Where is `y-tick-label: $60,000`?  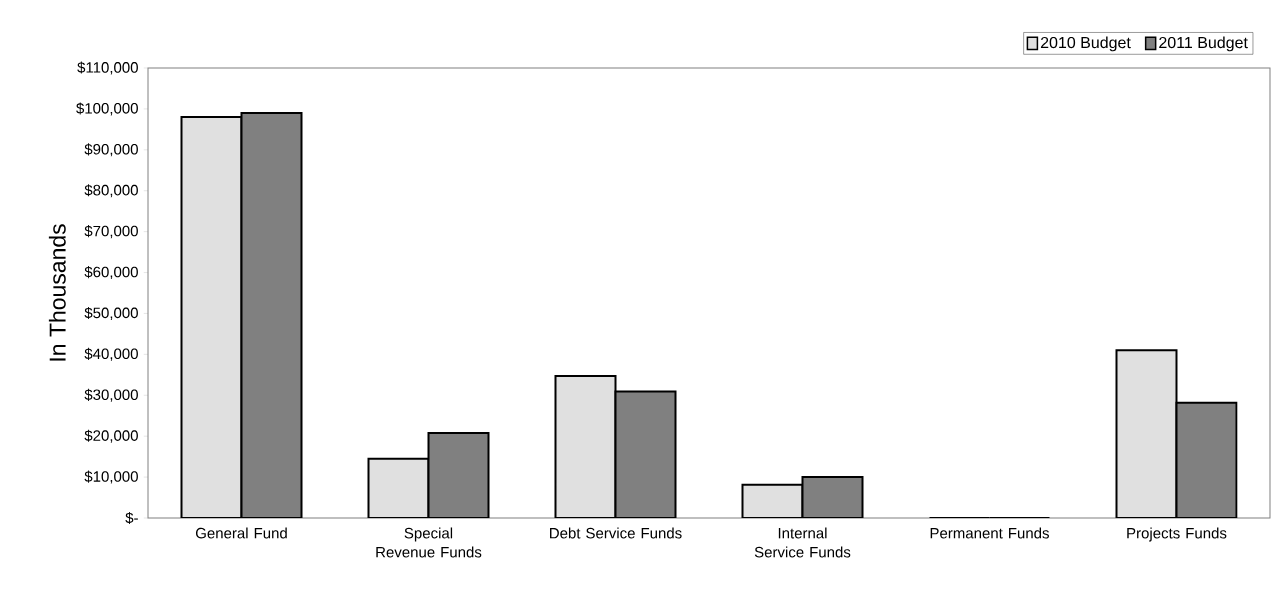 y-tick-label: $60,000 is located at coordinates (111, 273).